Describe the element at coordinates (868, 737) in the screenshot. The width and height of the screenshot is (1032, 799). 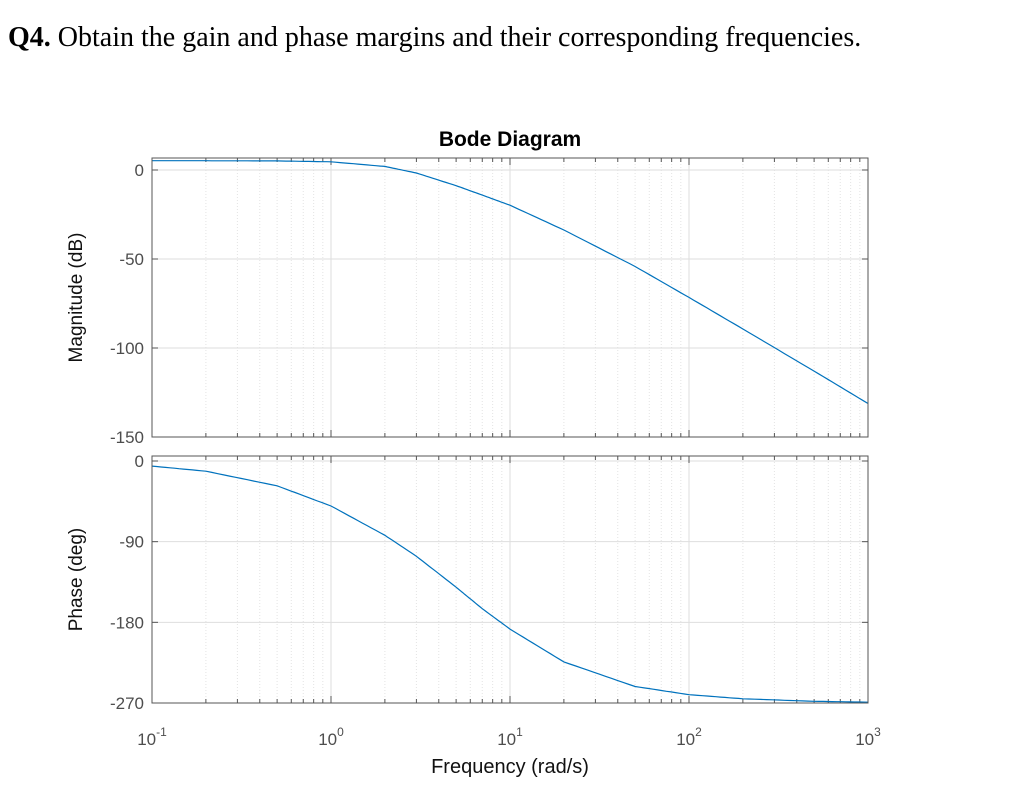
I see `x-tick-label: 10³` at that location.